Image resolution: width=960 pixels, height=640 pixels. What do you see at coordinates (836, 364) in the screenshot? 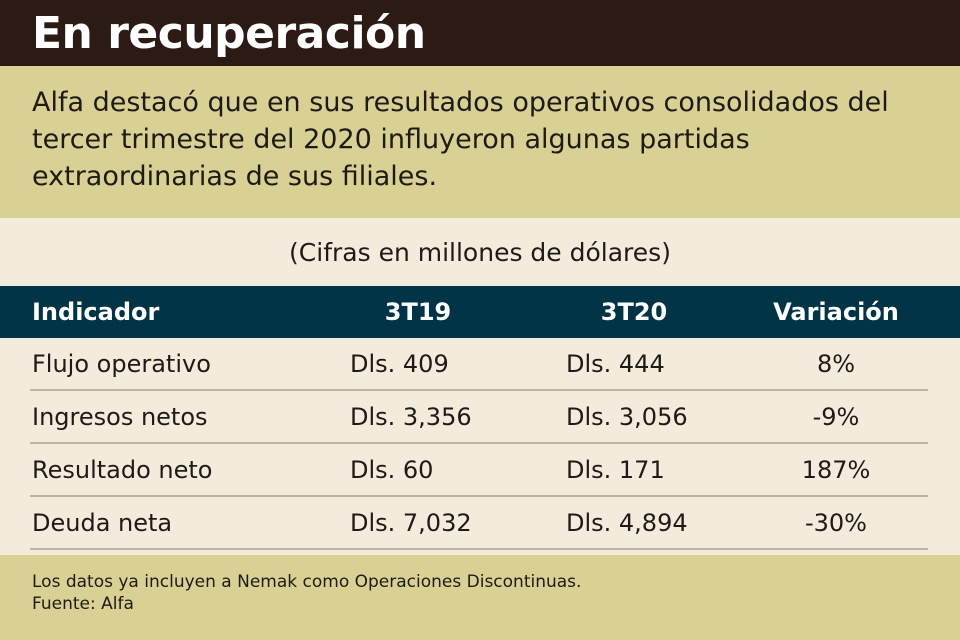
I see `cell-variacion: 8%` at bounding box center [836, 364].